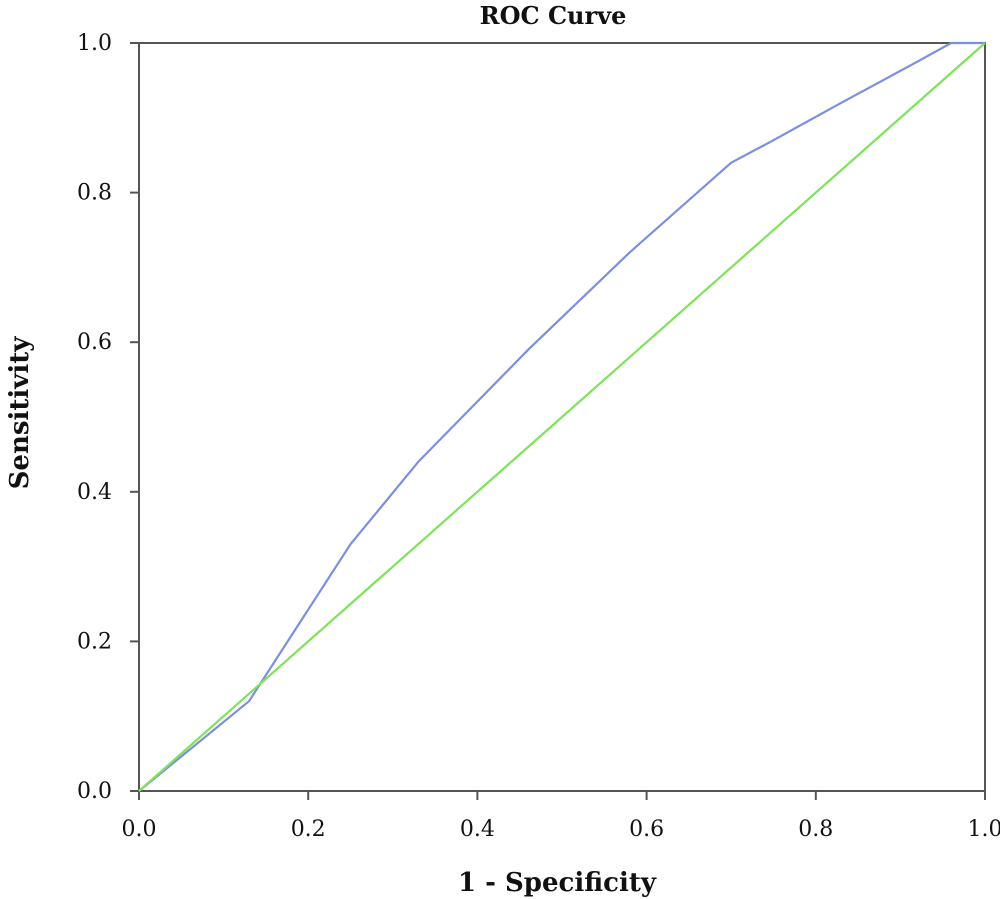 This screenshot has height=899, width=1000. Describe the element at coordinates (20, 413) in the screenshot. I see `y-axis-label: Sensitivity` at that location.